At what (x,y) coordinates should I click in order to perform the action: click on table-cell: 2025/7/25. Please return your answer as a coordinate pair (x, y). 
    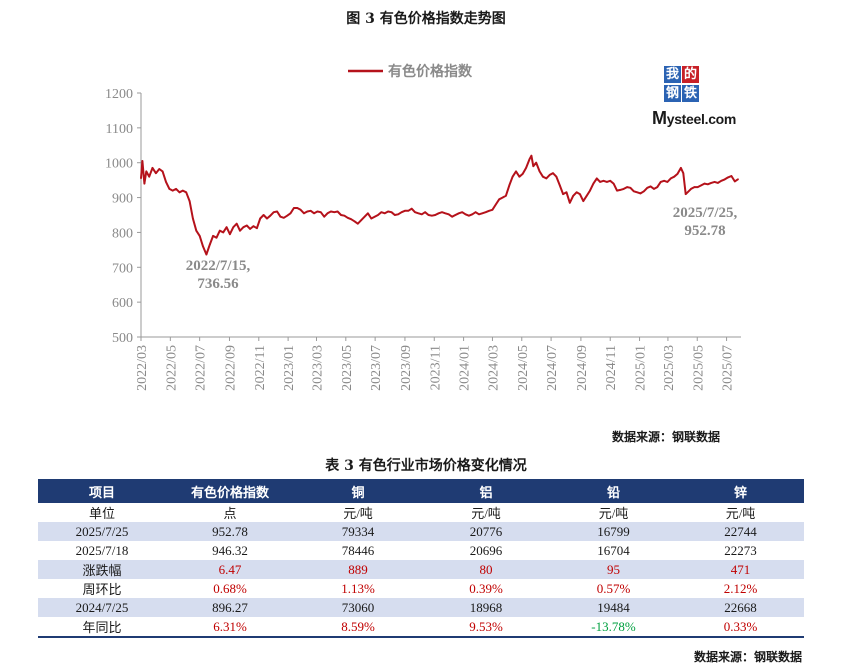
    Looking at the image, I should click on (102, 531).